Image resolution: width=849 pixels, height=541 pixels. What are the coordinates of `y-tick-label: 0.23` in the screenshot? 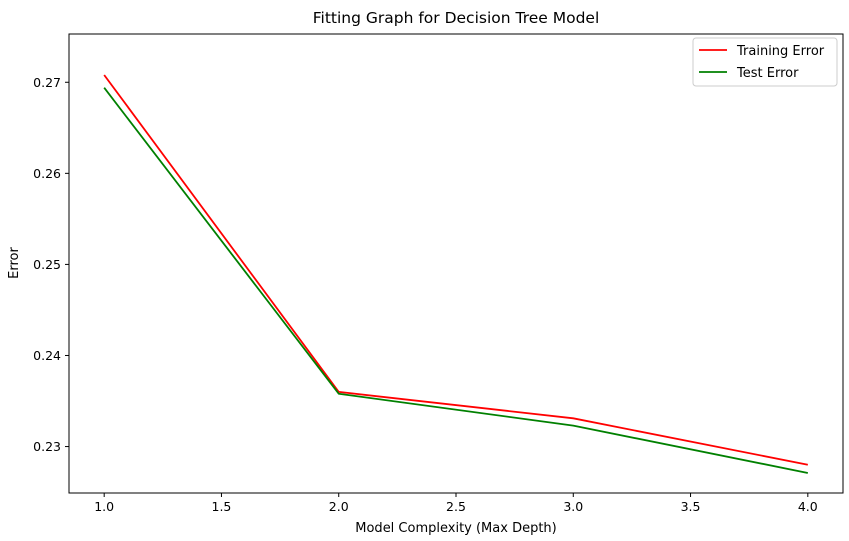 It's located at (47, 446).